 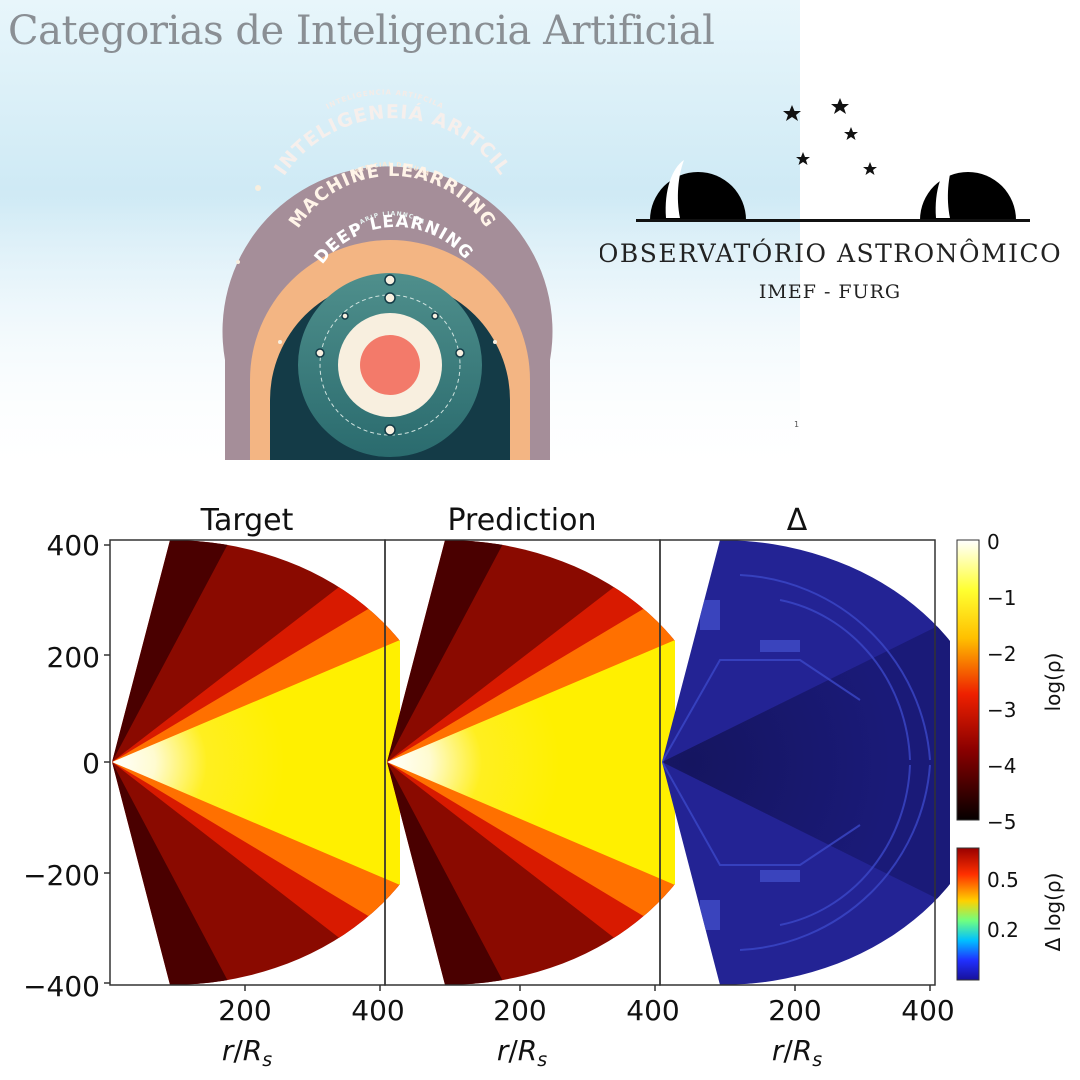 I want to click on cbar-tick: −2, so click(x=1001, y=654).